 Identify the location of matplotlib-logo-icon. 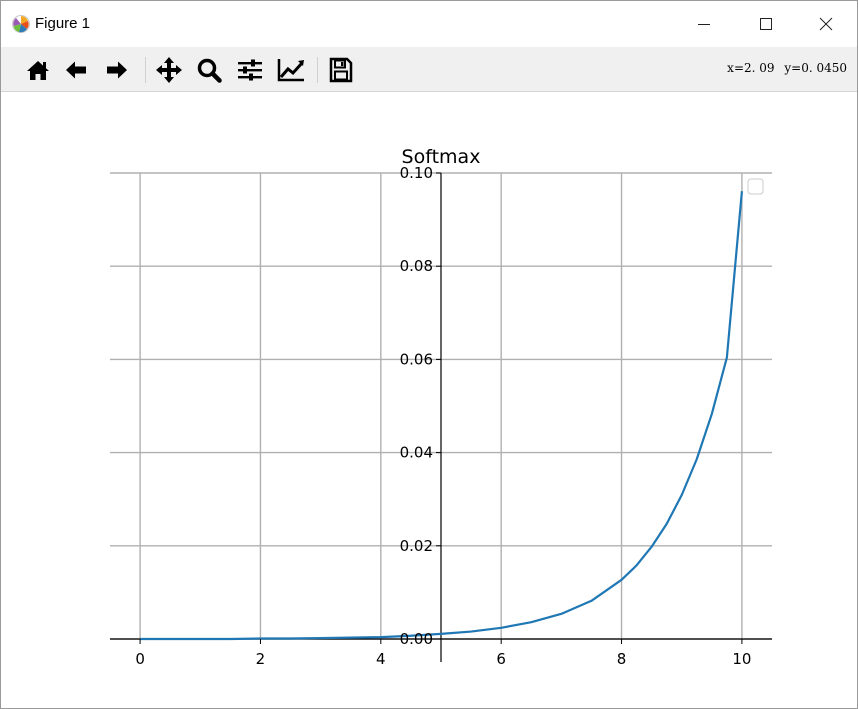
(21, 24).